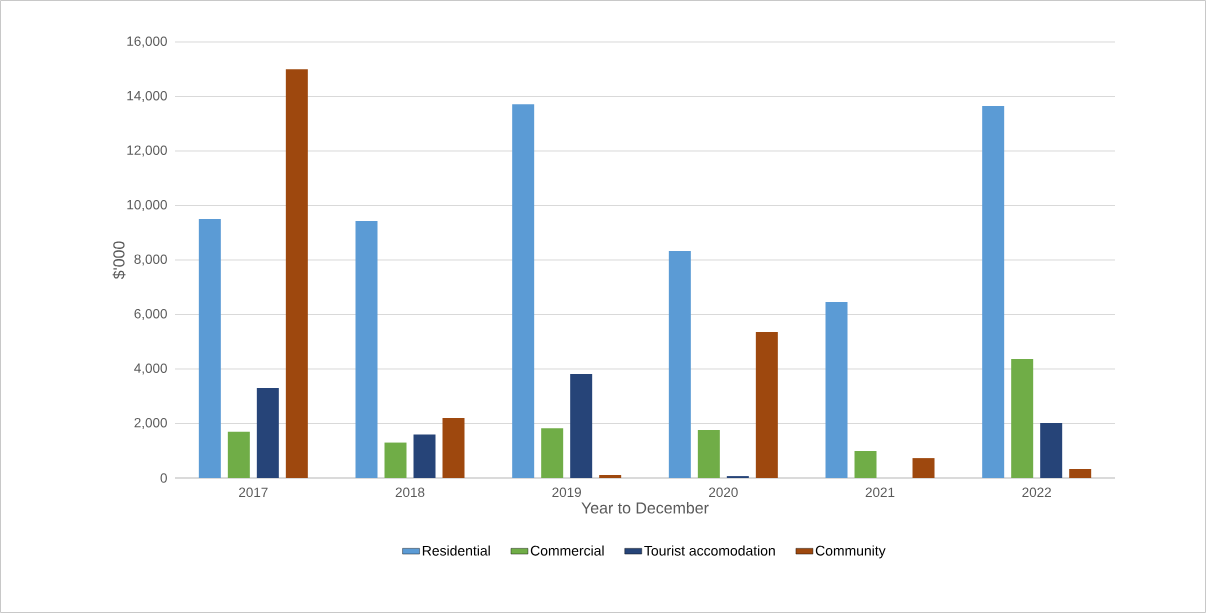 The image size is (1206, 613). I want to click on x-tick-label: 2022, so click(1036, 492).